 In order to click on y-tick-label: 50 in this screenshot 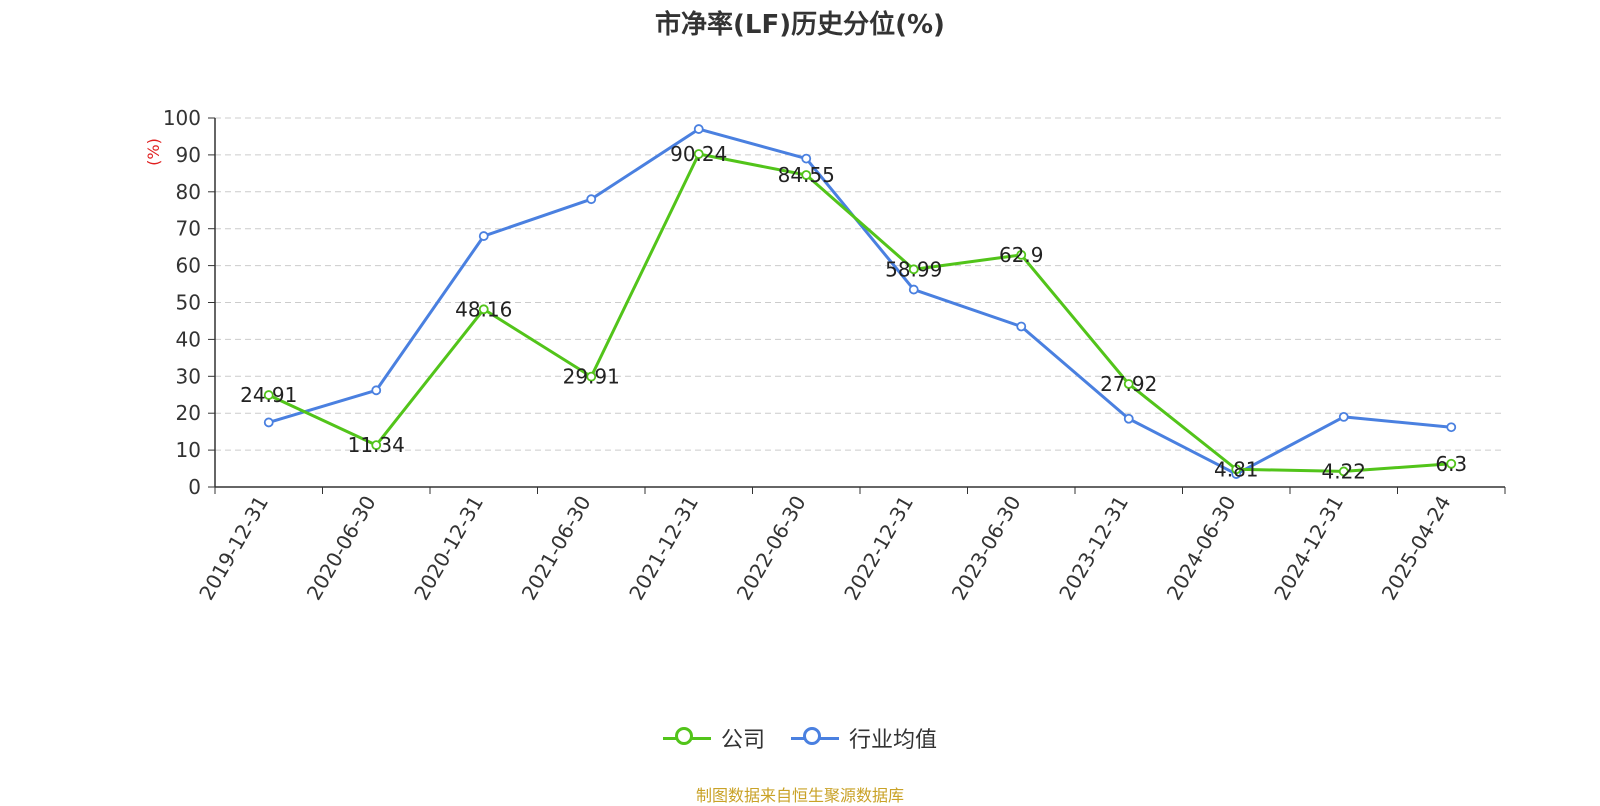, I will do `click(188, 303)`.